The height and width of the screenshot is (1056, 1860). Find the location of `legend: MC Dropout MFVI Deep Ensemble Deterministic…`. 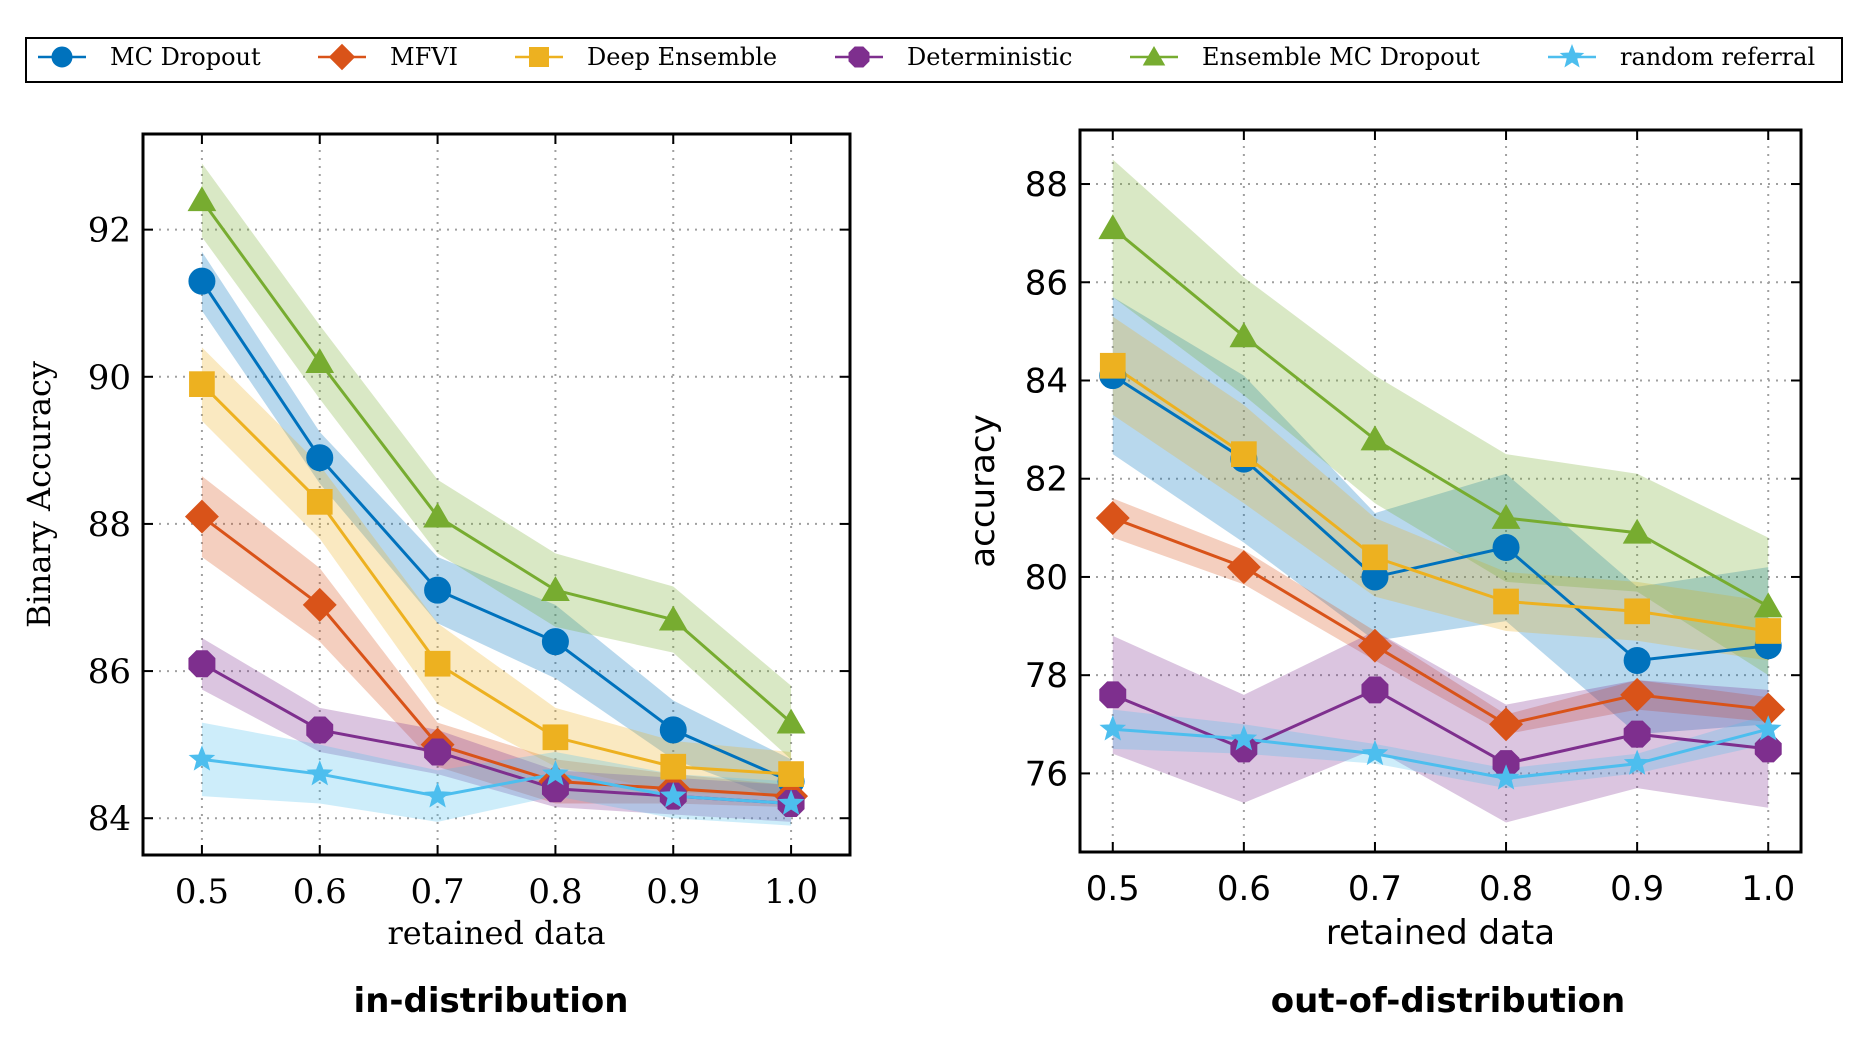

legend: MC Dropout MFVI Deep Ensemble Deterministic… is located at coordinates (934, 60).